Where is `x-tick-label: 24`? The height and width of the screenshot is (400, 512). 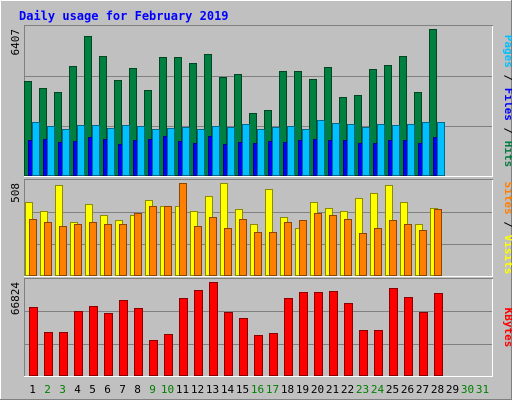 x-tick-label: 24 is located at coordinates (378, 389).